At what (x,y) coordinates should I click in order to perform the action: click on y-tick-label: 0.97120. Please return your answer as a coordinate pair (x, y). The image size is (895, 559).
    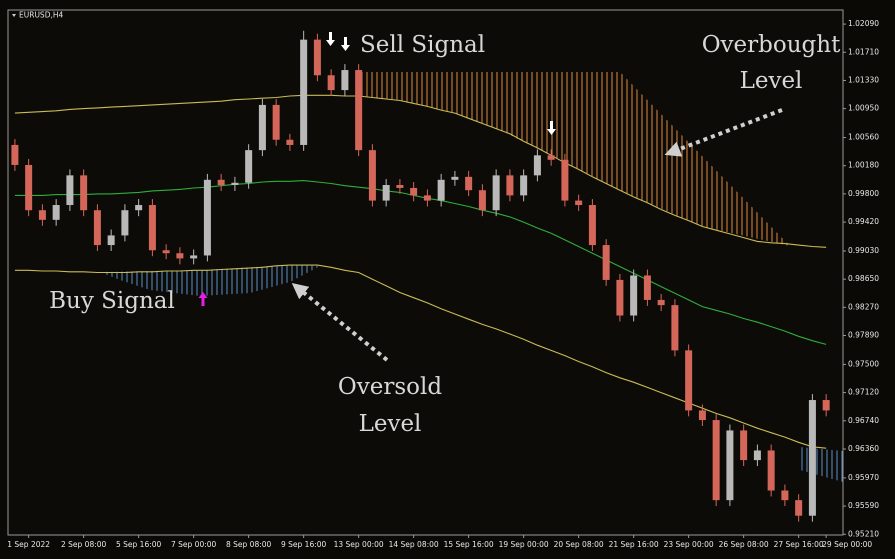
    Looking at the image, I should click on (863, 392).